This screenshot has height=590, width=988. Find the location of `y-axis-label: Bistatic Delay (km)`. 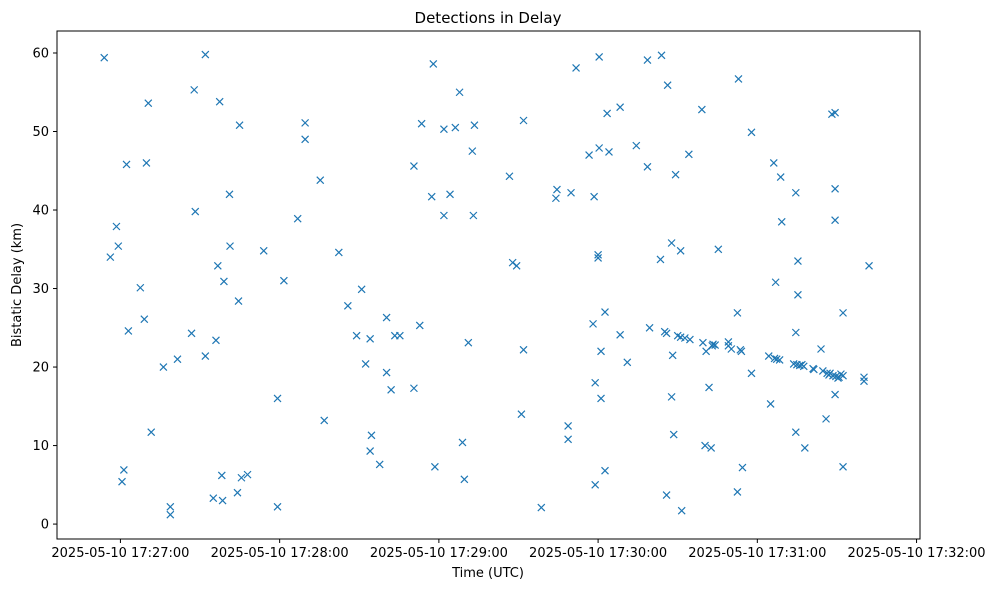

y-axis-label: Bistatic Delay (km) is located at coordinates (17, 285).